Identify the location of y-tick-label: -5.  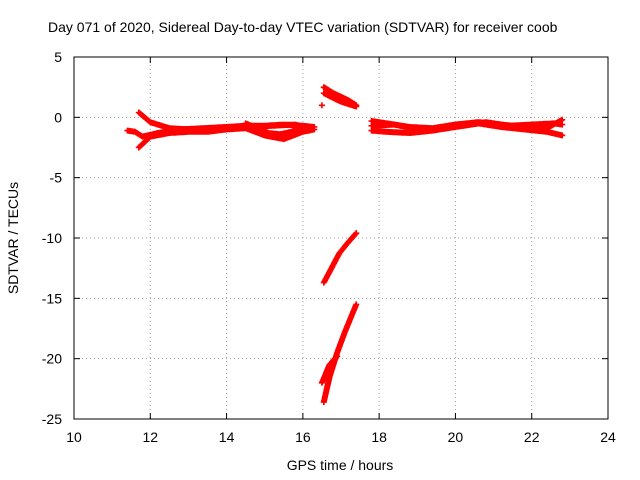
(56, 178).